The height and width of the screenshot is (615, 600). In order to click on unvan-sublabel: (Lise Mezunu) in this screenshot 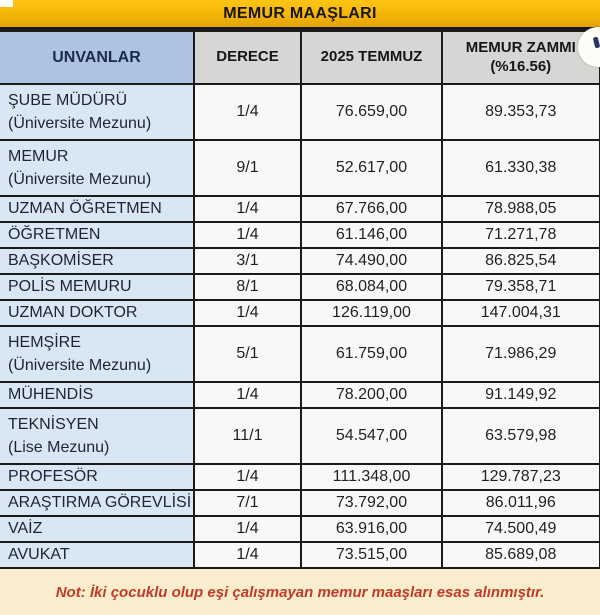, I will do `click(59, 447)`.